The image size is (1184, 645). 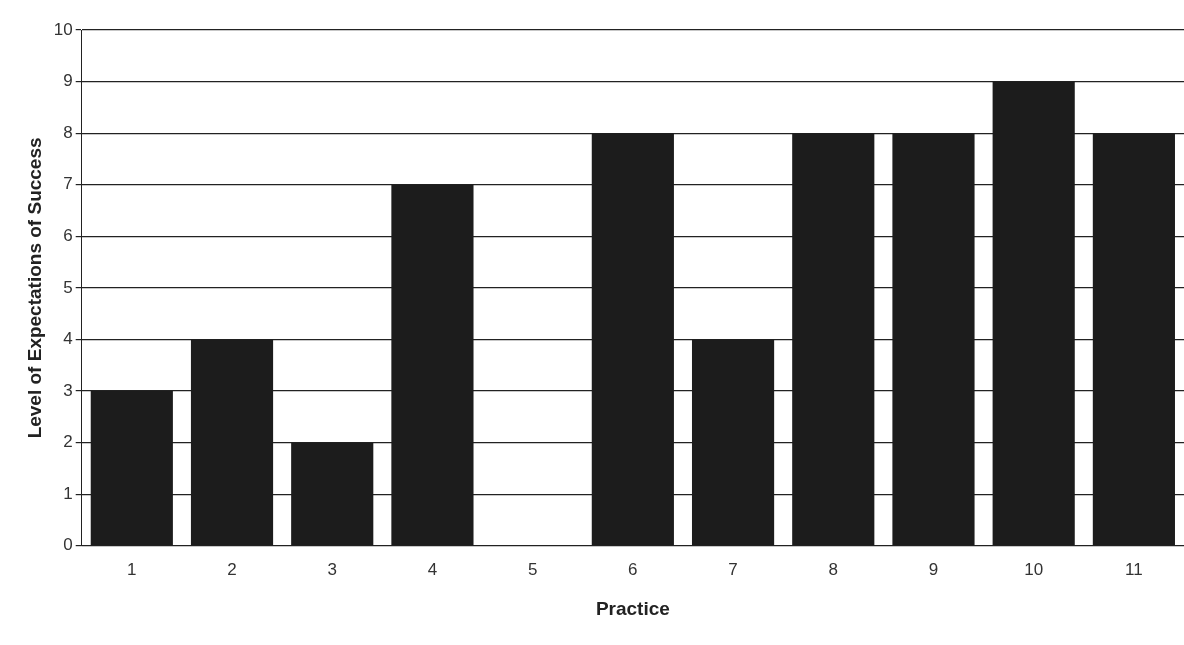 What do you see at coordinates (432, 569) in the screenshot?
I see `x-tick-label: 4` at bounding box center [432, 569].